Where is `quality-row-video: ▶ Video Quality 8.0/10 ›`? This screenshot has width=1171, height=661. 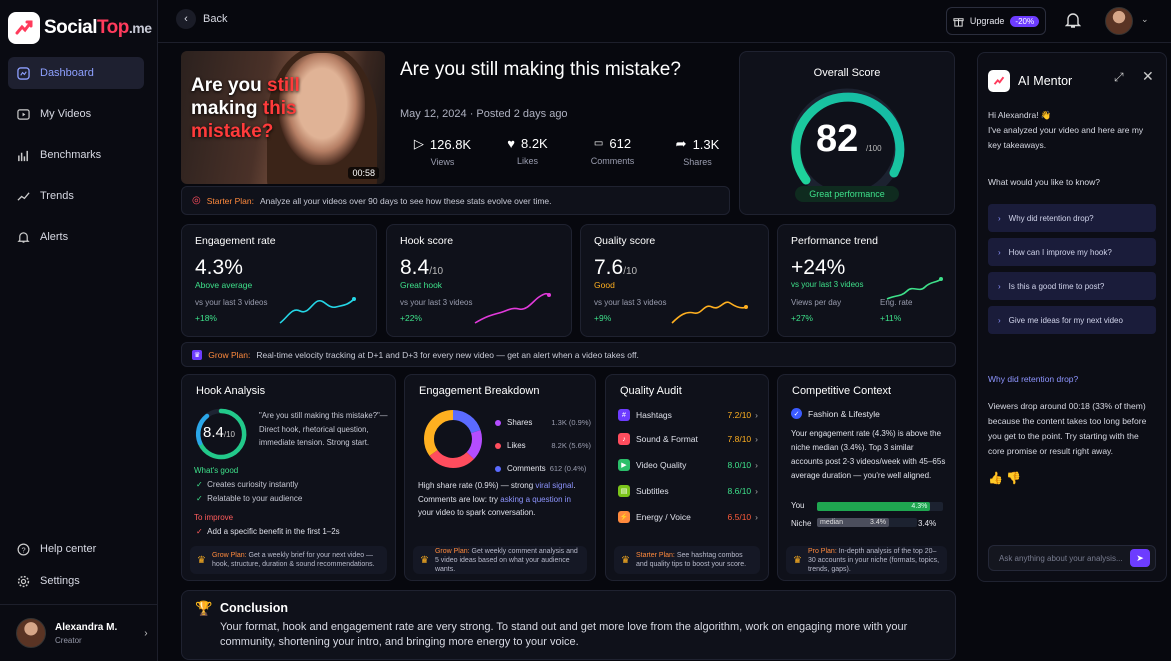
quality-row-video: ▶ Video Quality 8.0/10 › is located at coordinates (688, 465).